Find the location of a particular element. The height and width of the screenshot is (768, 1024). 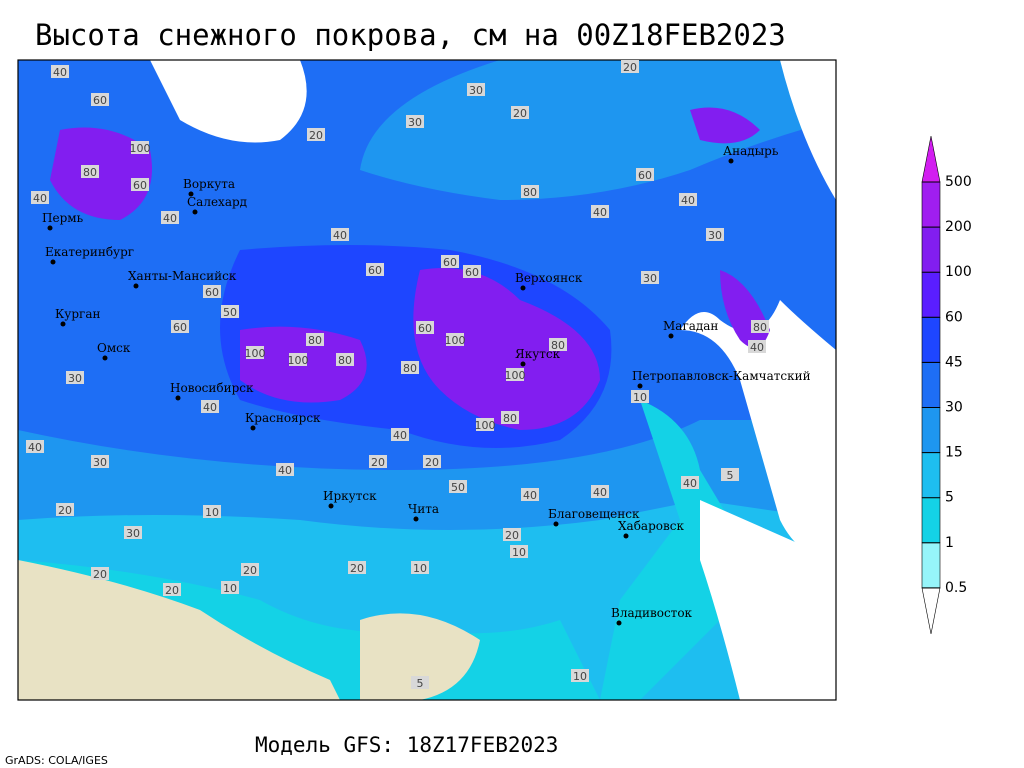

city-label: Благовещенск is located at coordinates (594, 514).